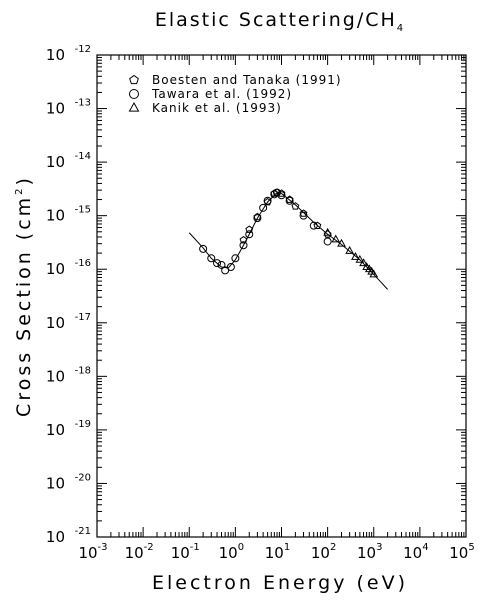 Image resolution: width=489 pixels, height=602 pixels. Describe the element at coordinates (83, 49) in the screenshot. I see `y-tick-exponent: -12` at that location.